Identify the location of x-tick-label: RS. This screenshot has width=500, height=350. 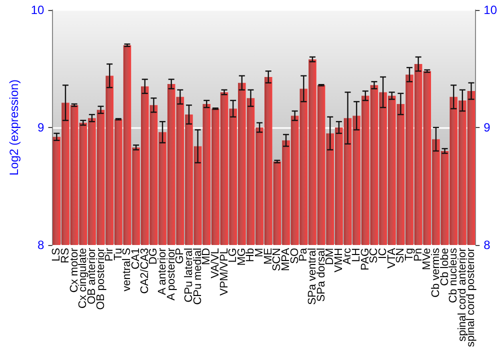
(65, 256).